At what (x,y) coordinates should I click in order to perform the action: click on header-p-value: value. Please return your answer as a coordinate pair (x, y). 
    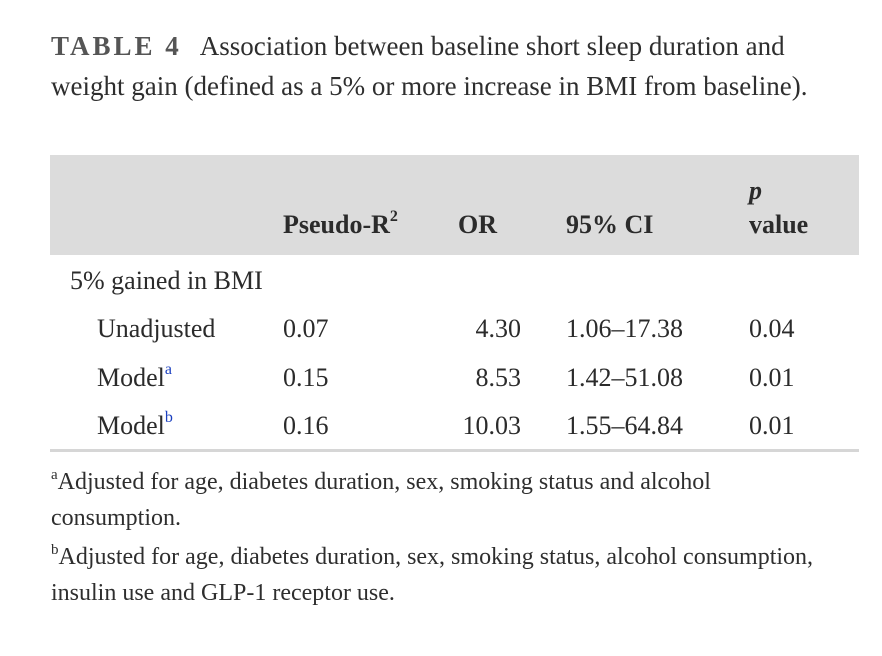
    Looking at the image, I should click on (779, 224).